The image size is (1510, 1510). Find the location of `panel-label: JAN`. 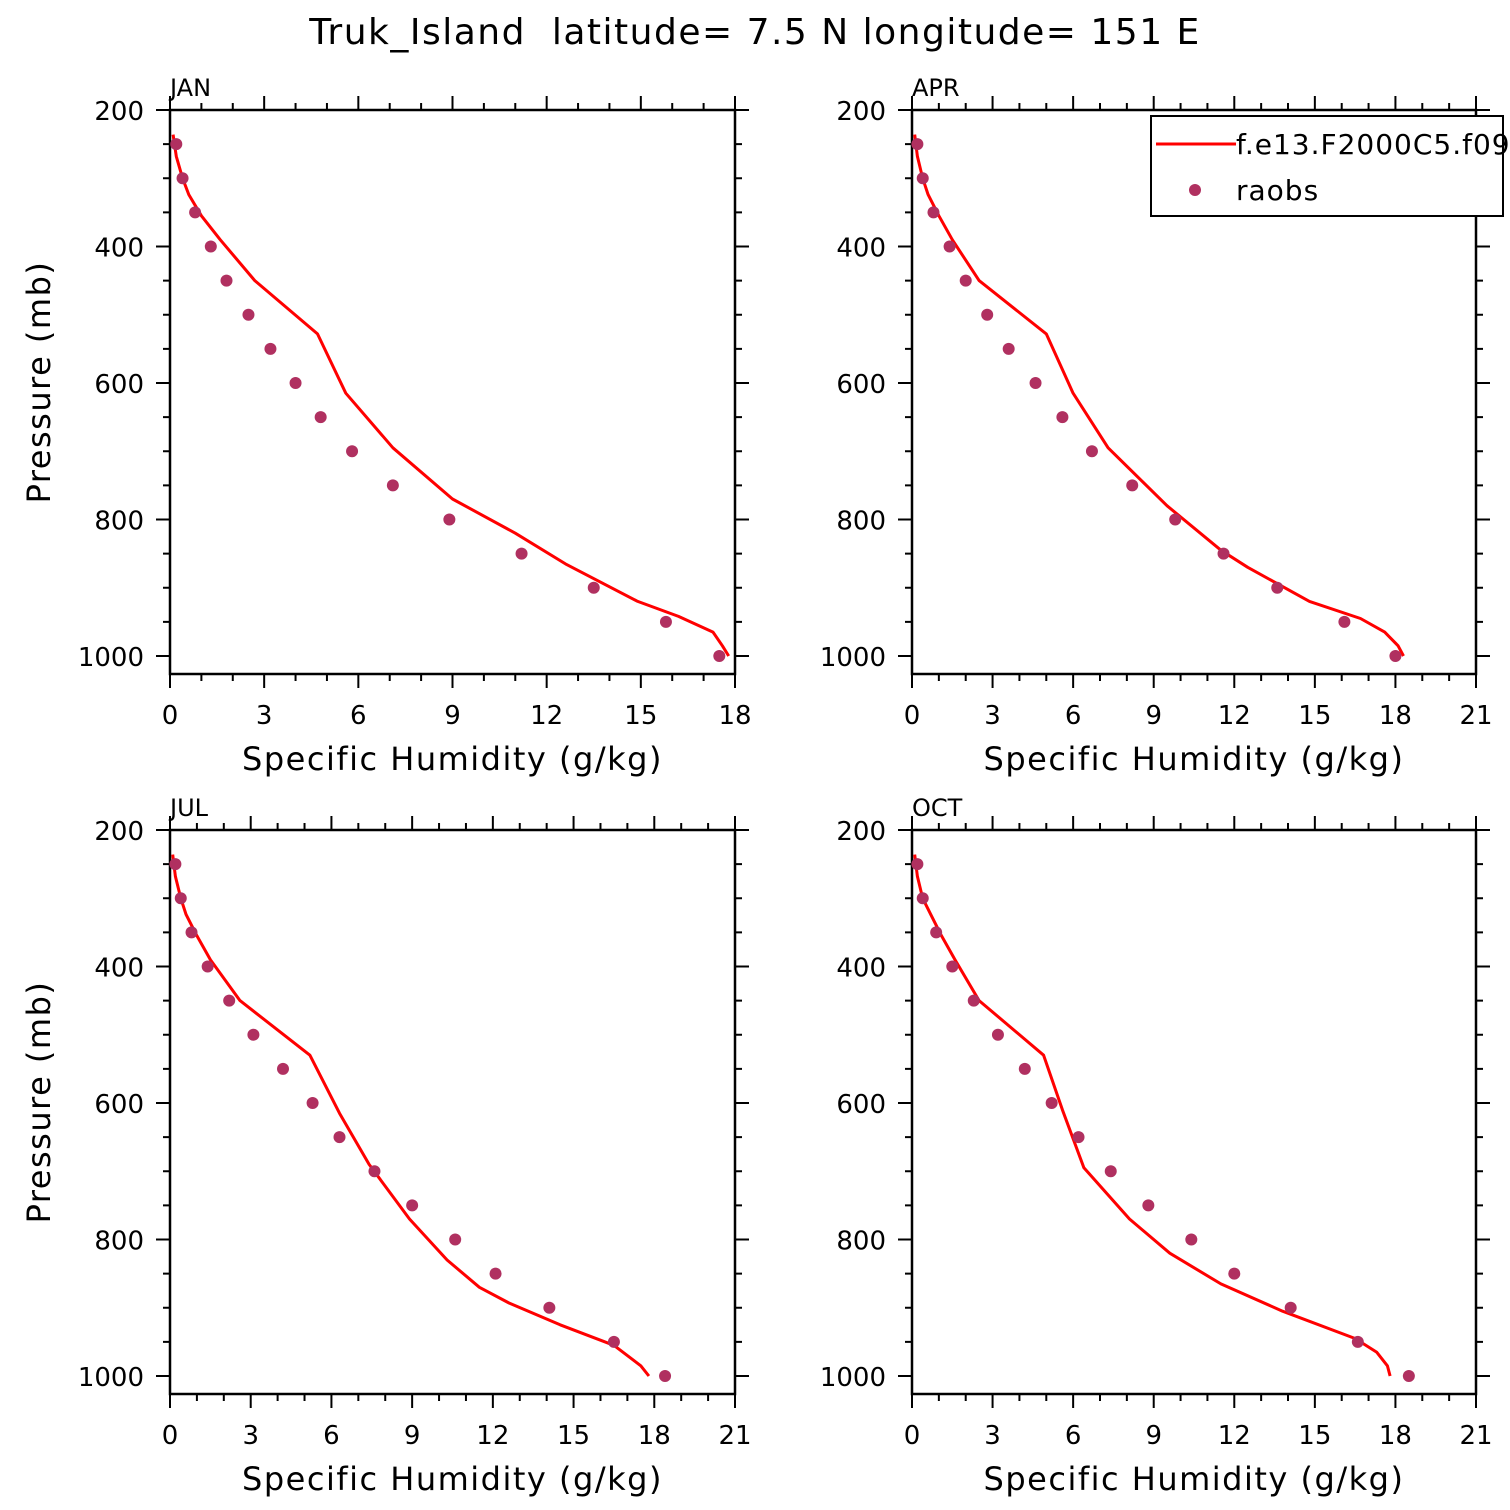

panel-label: JAN is located at coordinates (189, 88).